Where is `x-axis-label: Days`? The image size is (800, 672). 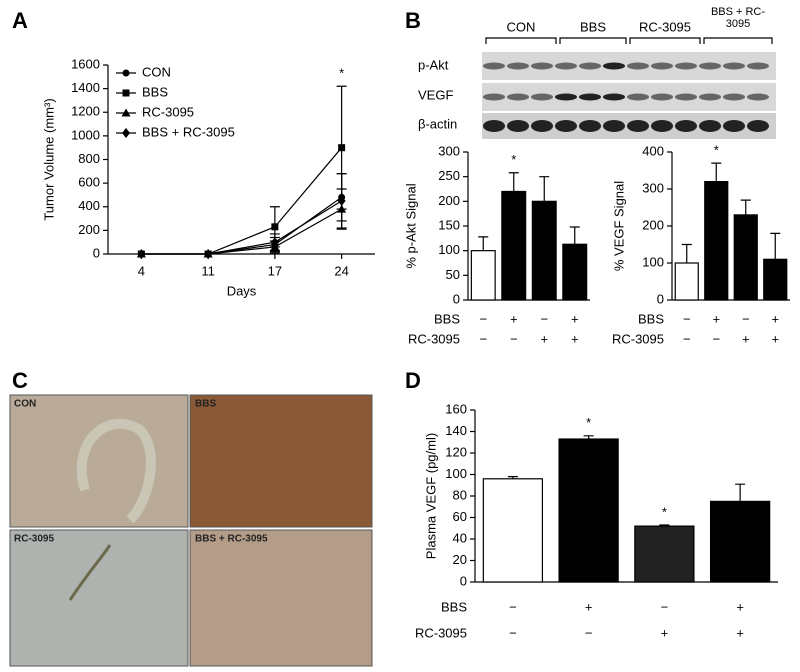 x-axis-label: Days is located at coordinates (242, 290).